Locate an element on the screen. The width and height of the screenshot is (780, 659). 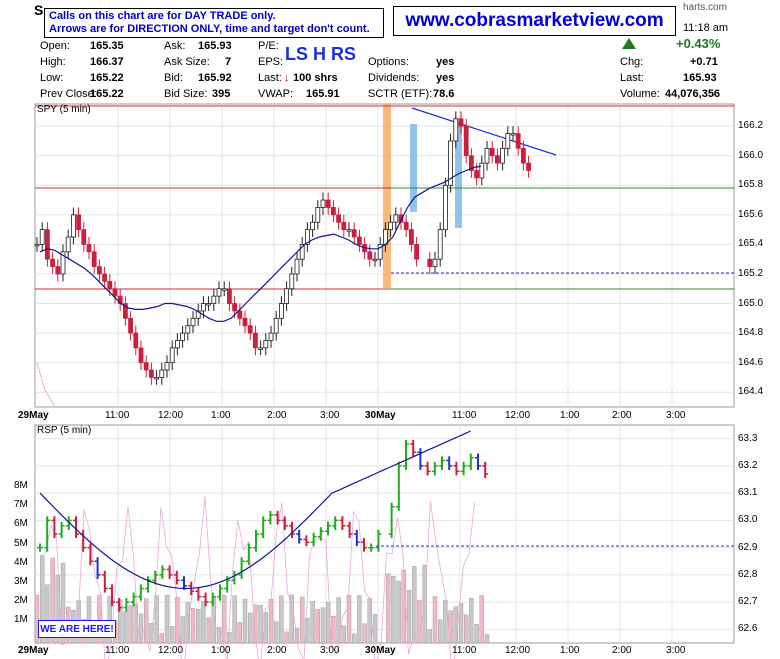
spy-y-tick: 165.0 is located at coordinates (751, 303).